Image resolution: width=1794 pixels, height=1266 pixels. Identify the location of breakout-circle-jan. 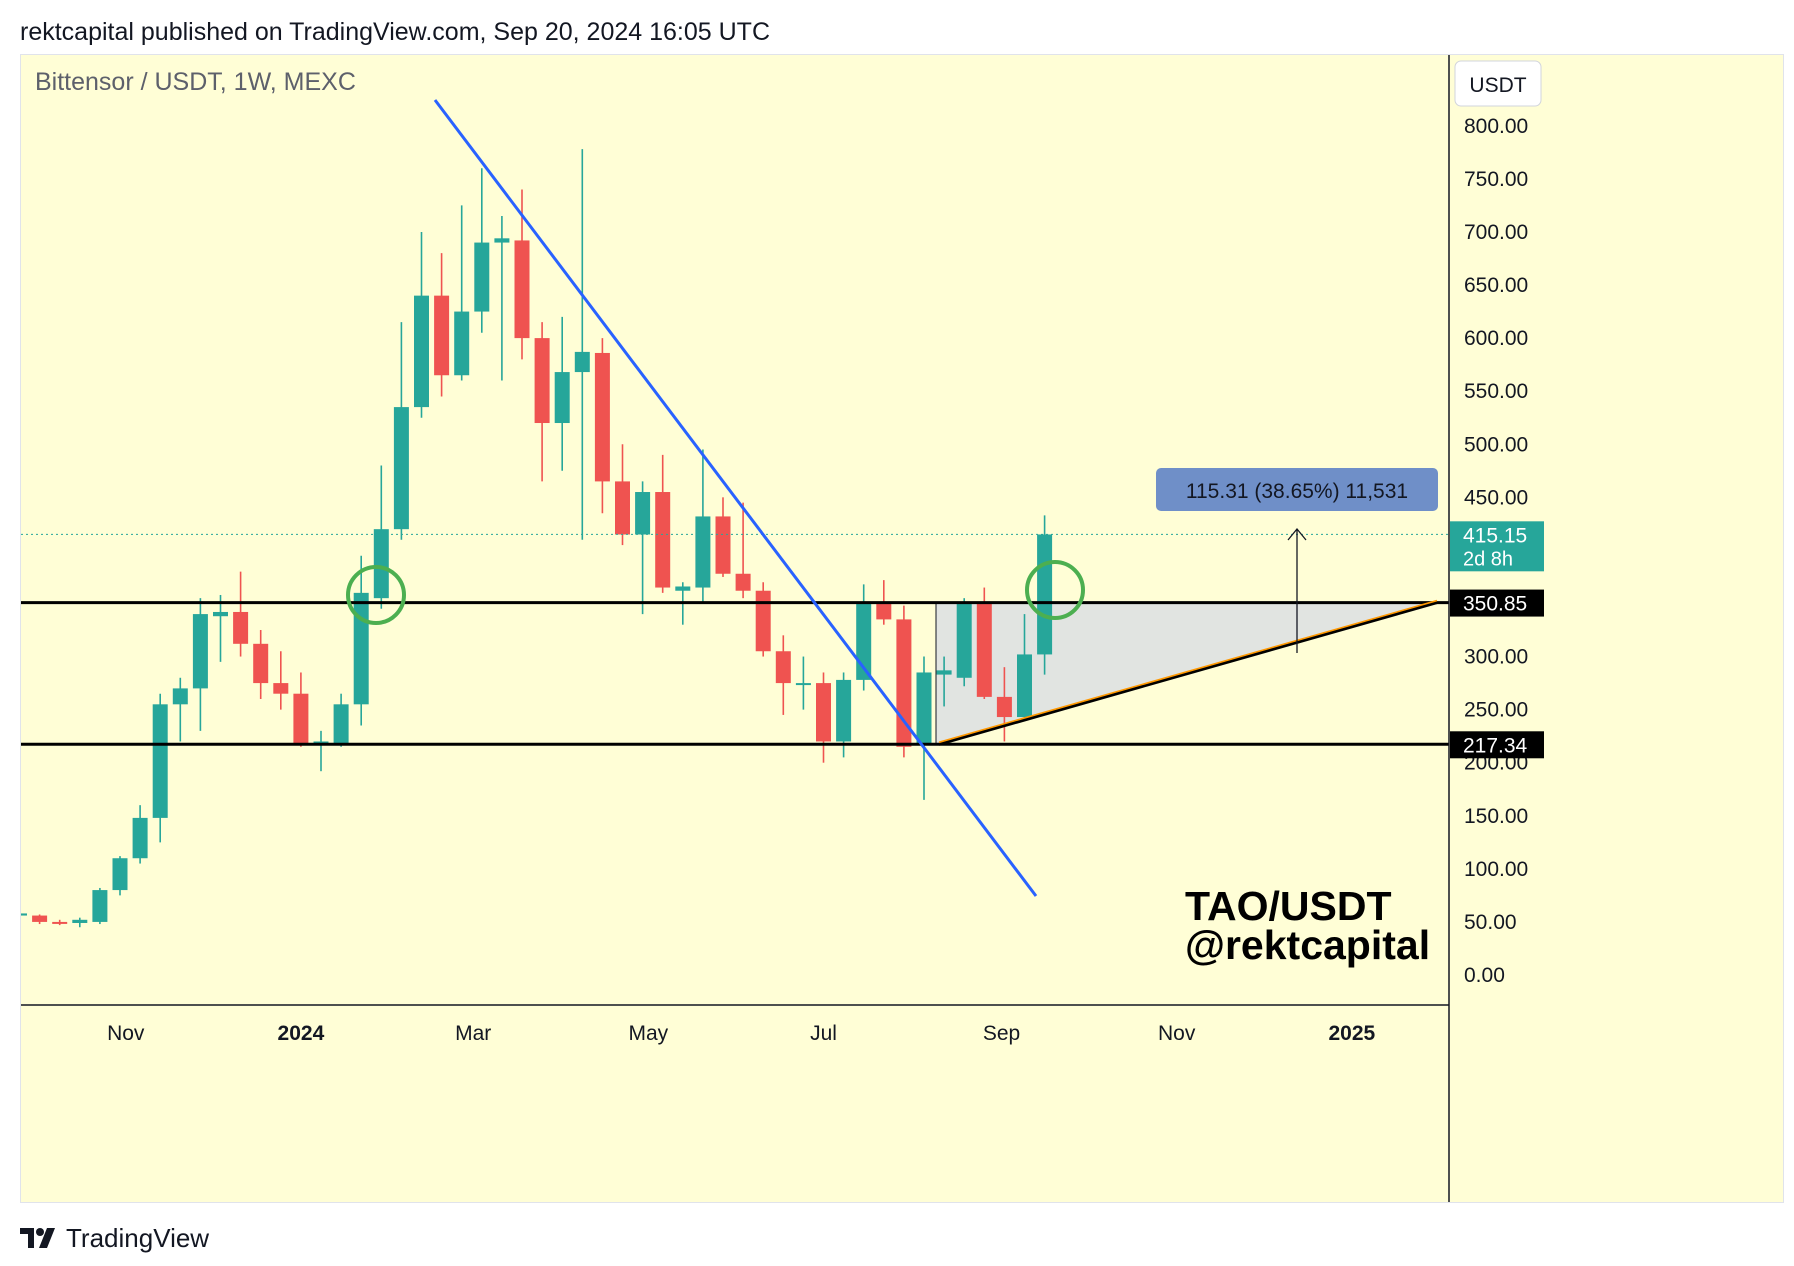
(376, 595).